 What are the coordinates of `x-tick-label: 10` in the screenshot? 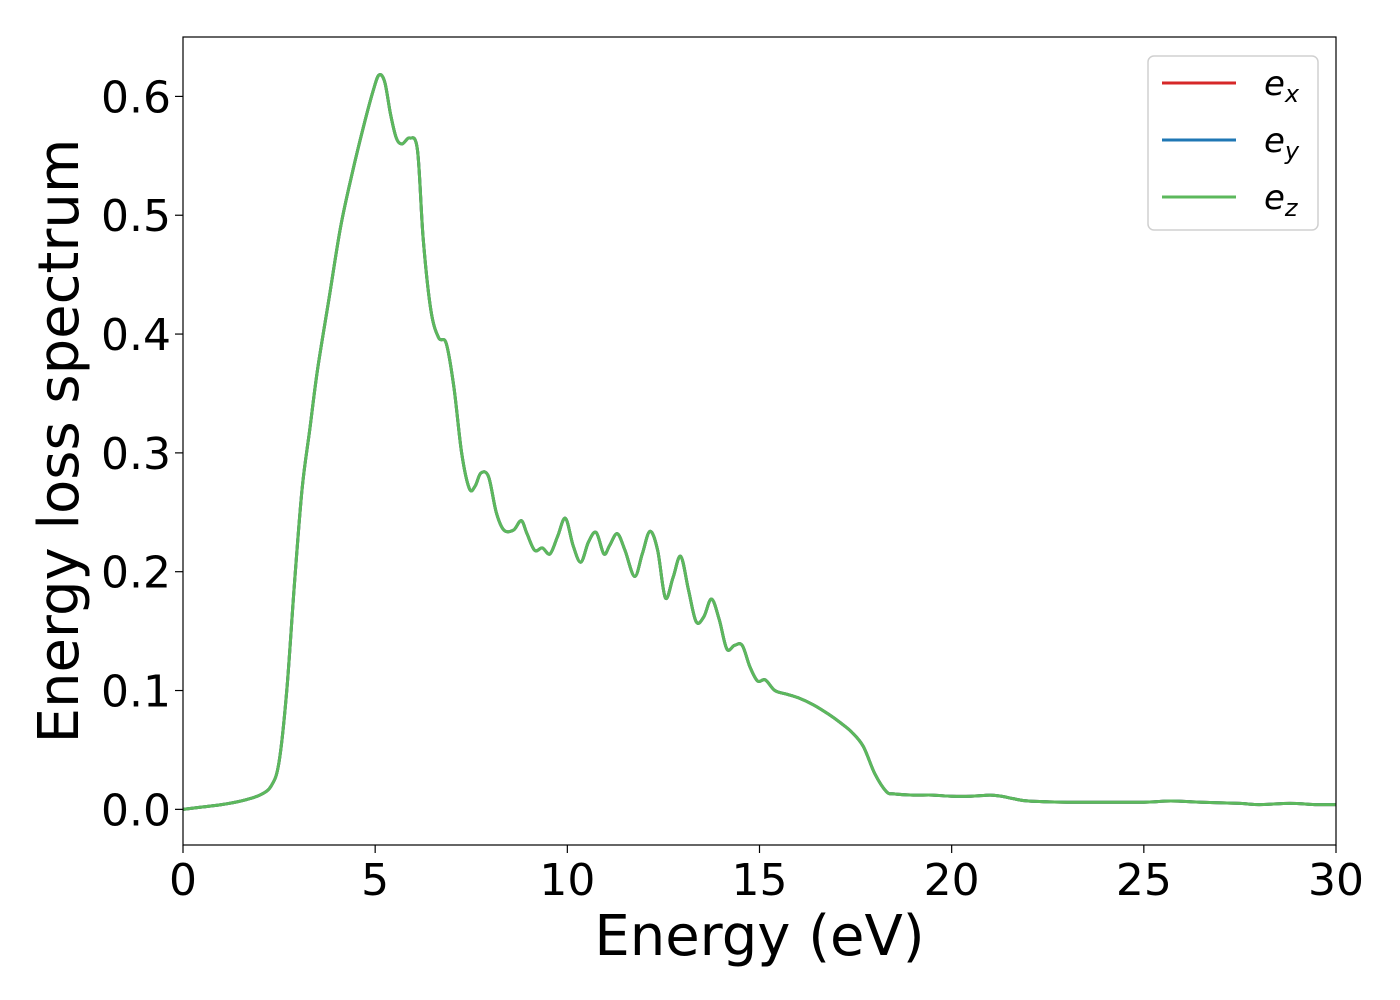 It's located at (567, 880).